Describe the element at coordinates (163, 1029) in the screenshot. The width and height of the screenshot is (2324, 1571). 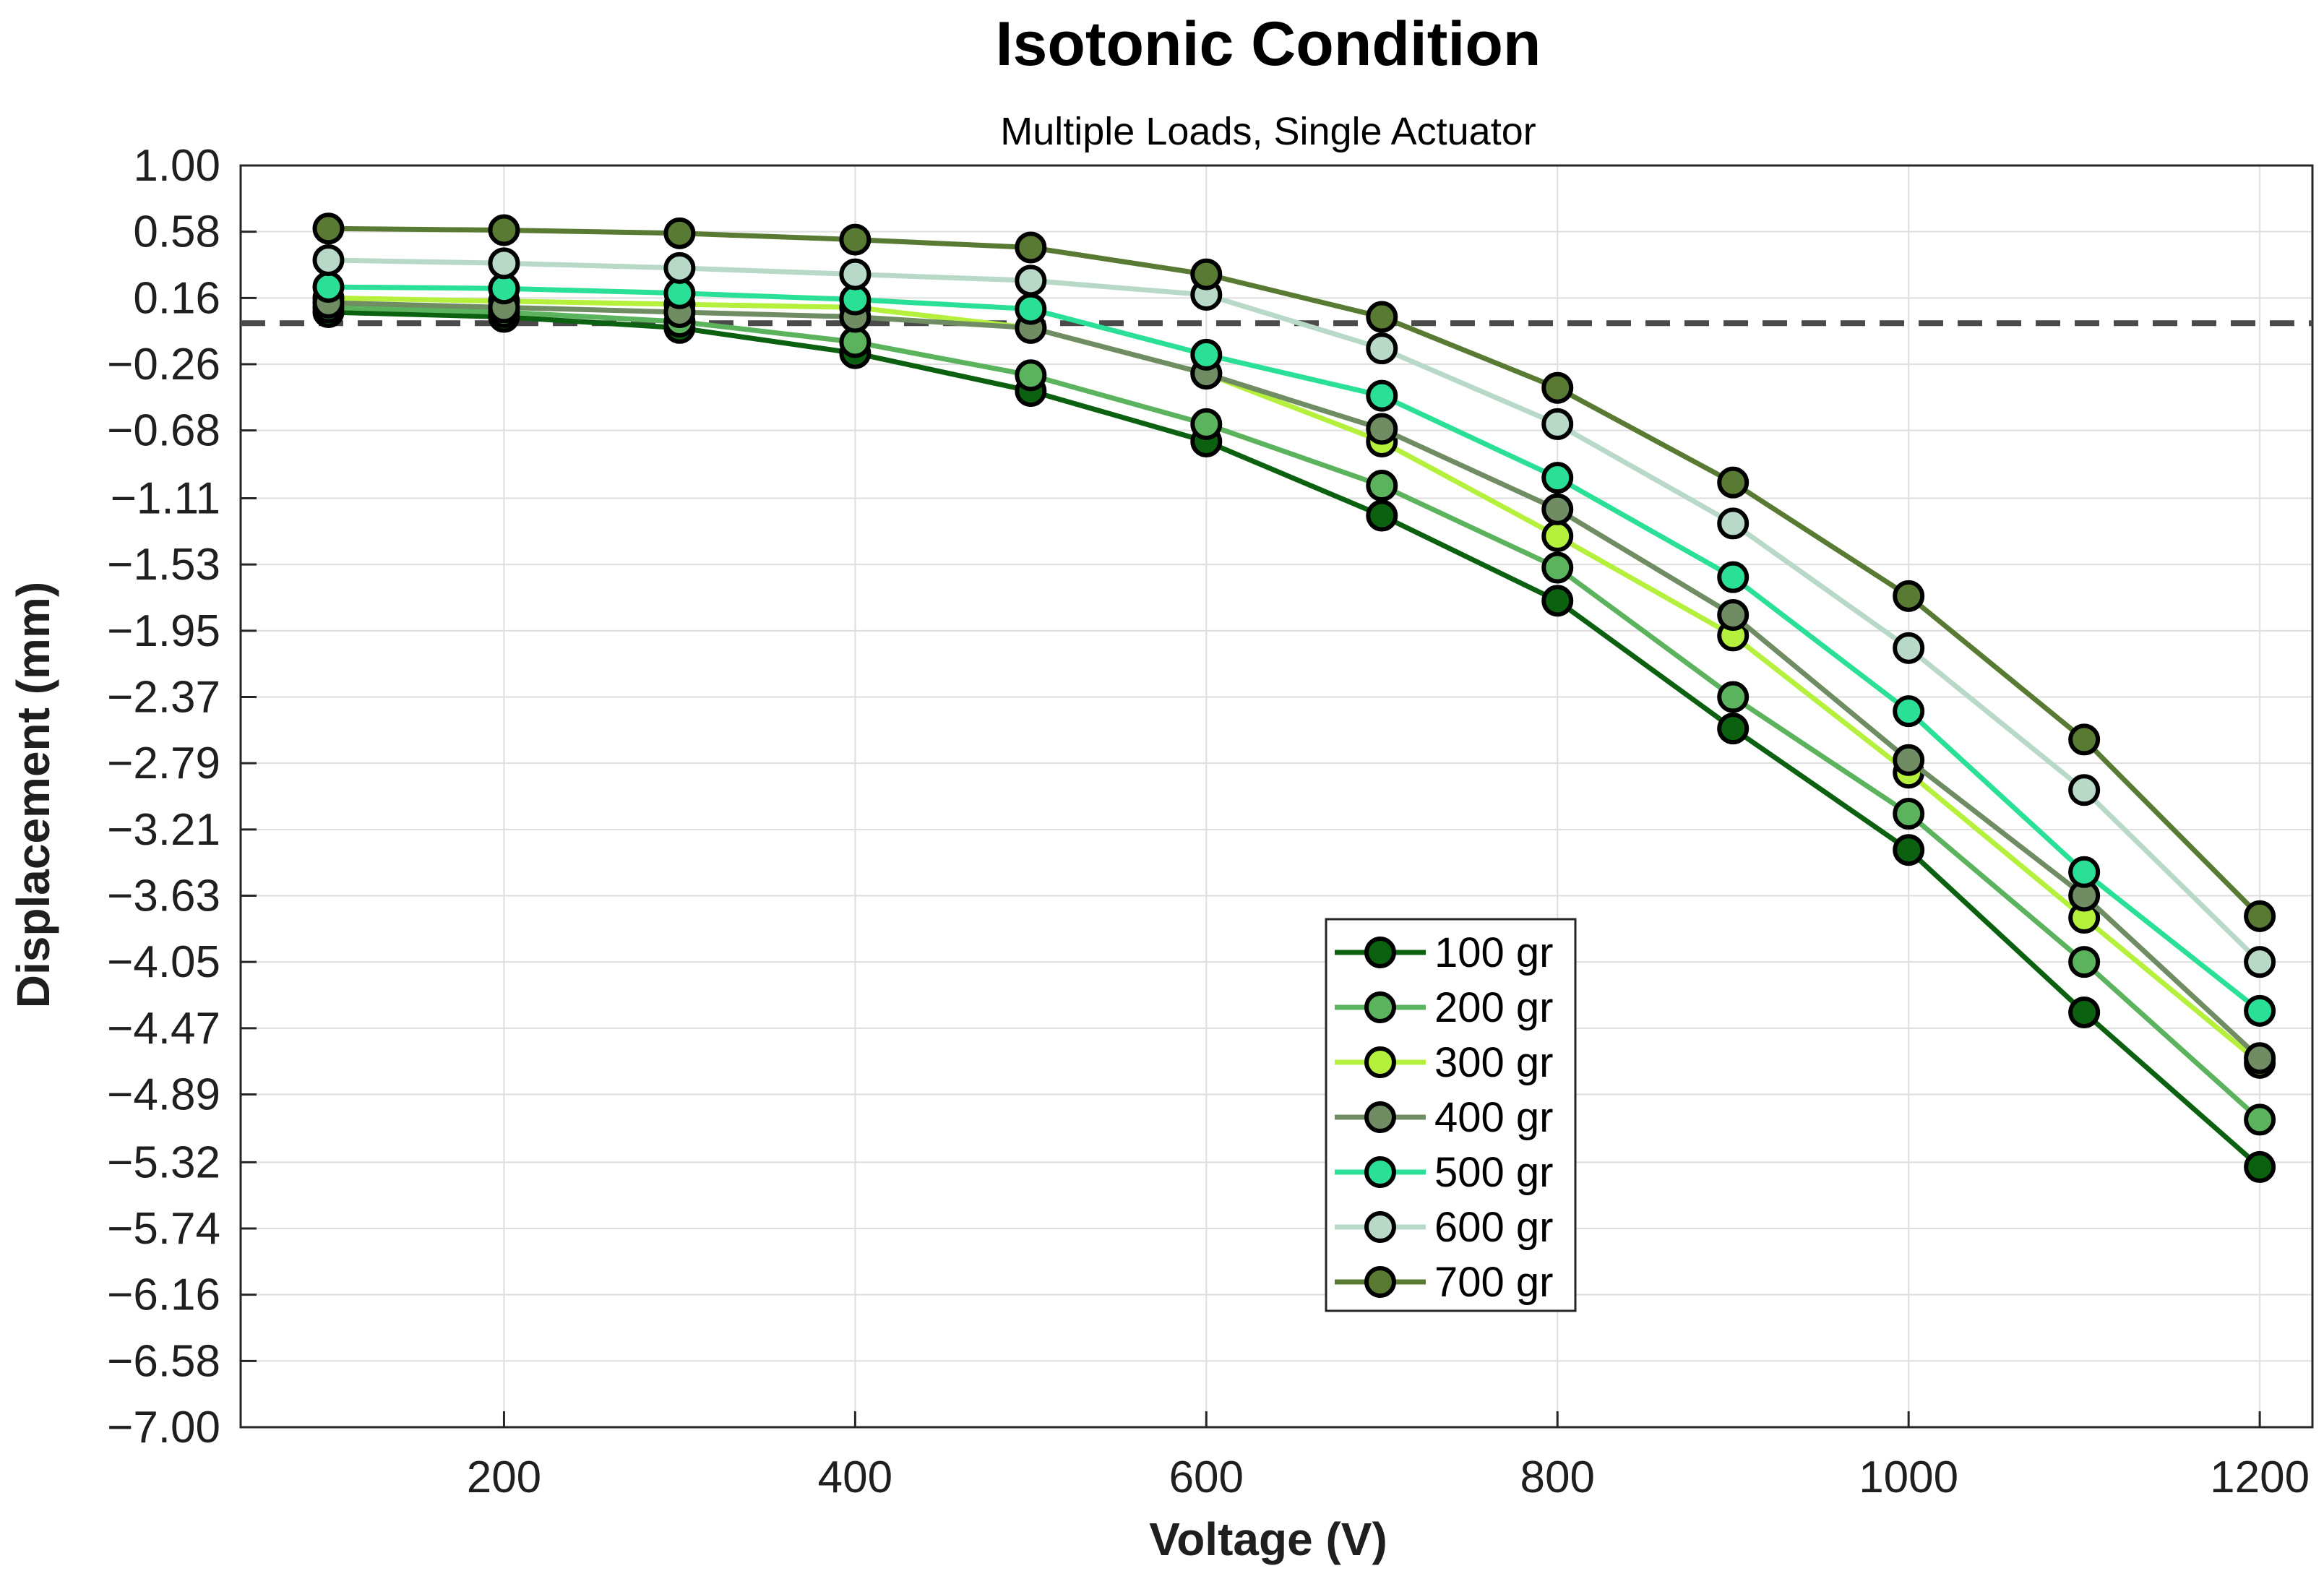
I see `y-tick-label: −4.47` at that location.